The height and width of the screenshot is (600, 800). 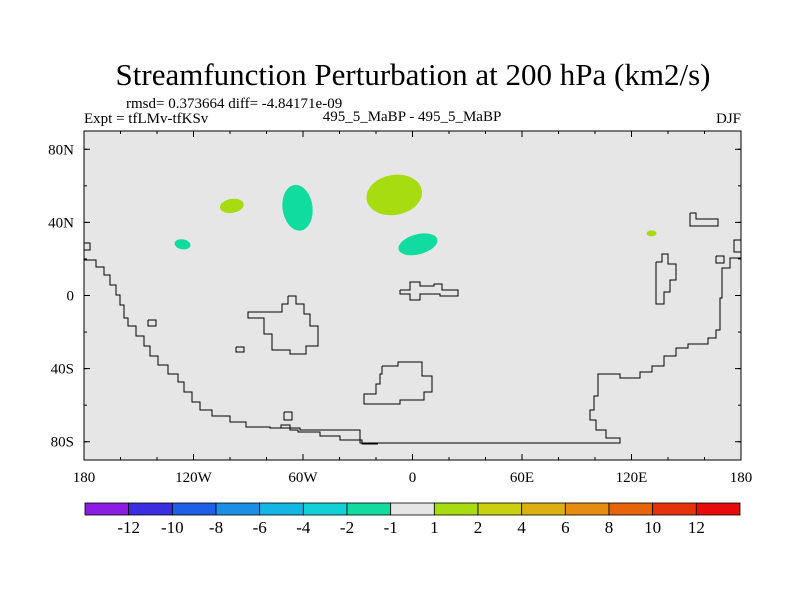 I want to click on colorbar-label: 6, so click(x=565, y=527).